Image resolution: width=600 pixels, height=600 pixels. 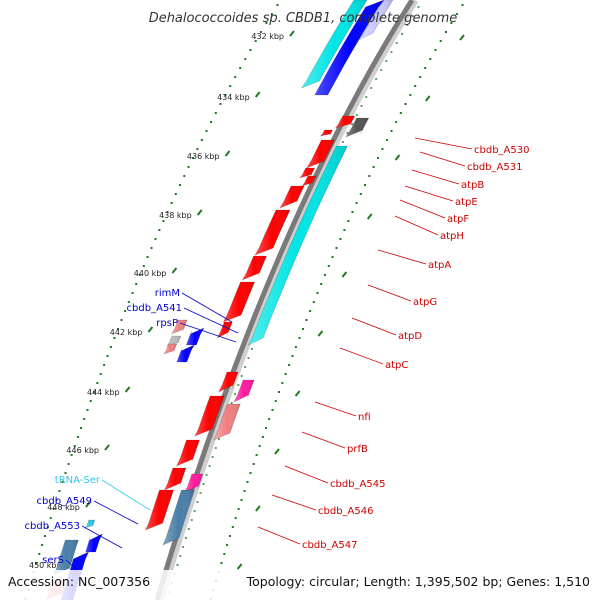 I want to click on gene-label: atpF, so click(x=458, y=219).